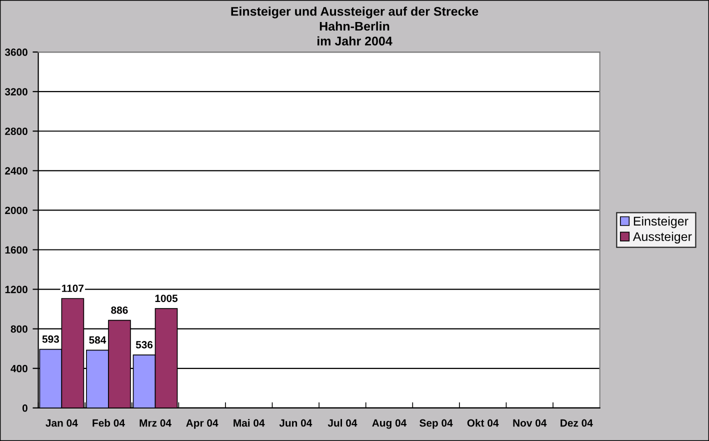 The height and width of the screenshot is (441, 709). Describe the element at coordinates (19, 329) in the screenshot. I see `y-tick-label: 800` at that location.